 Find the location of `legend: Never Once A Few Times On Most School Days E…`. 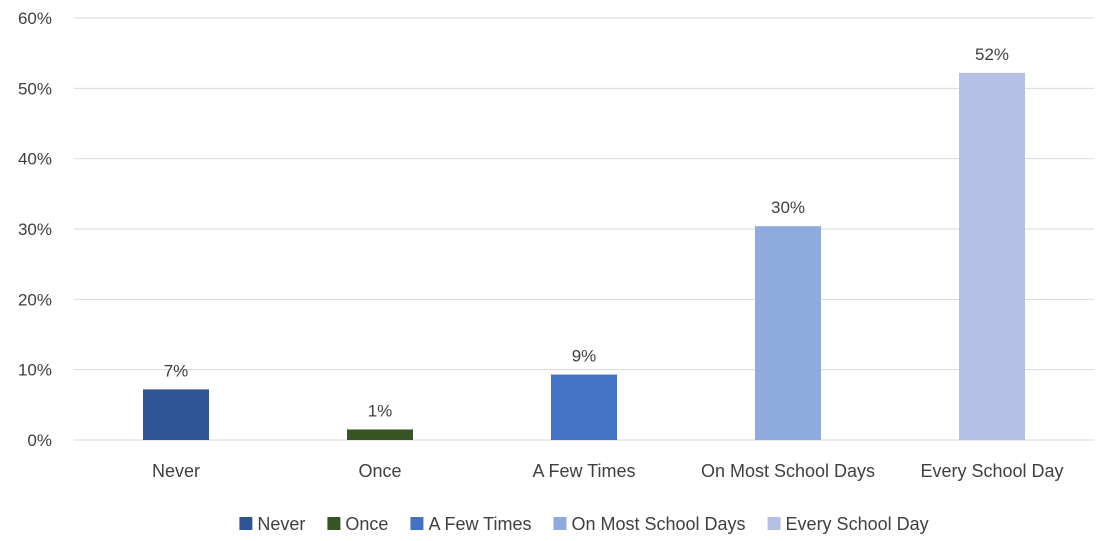

legend: Never Once A Few Times On Most School Days E… is located at coordinates (584, 524).